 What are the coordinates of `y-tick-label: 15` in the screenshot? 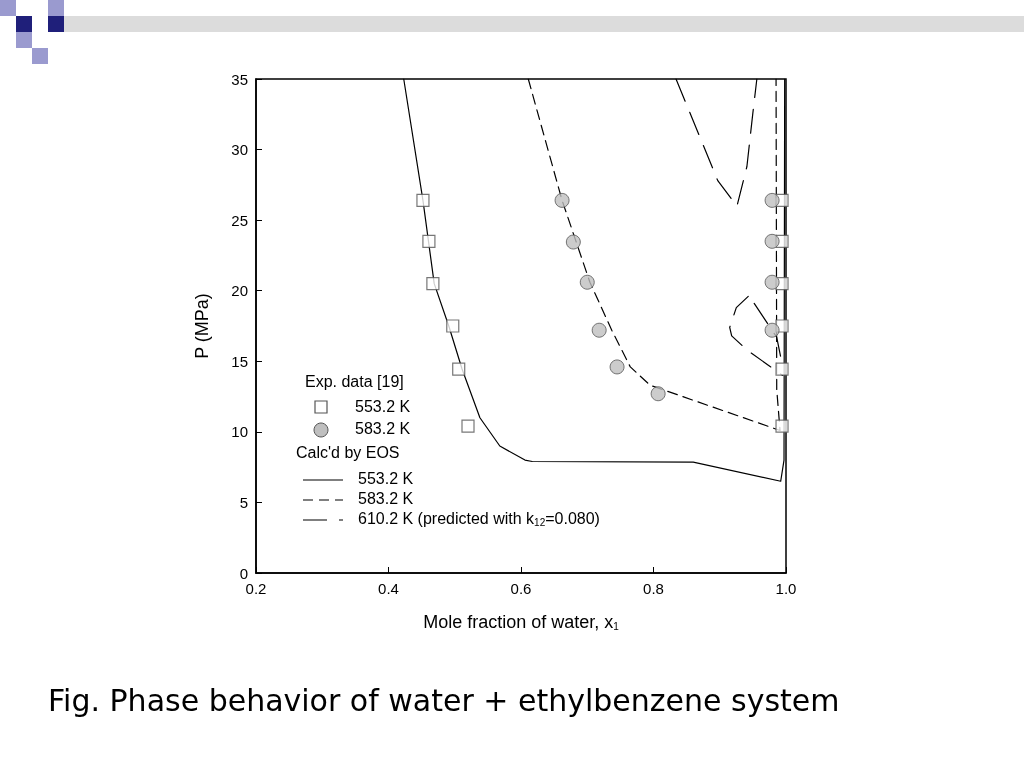 It's located at (239, 361).